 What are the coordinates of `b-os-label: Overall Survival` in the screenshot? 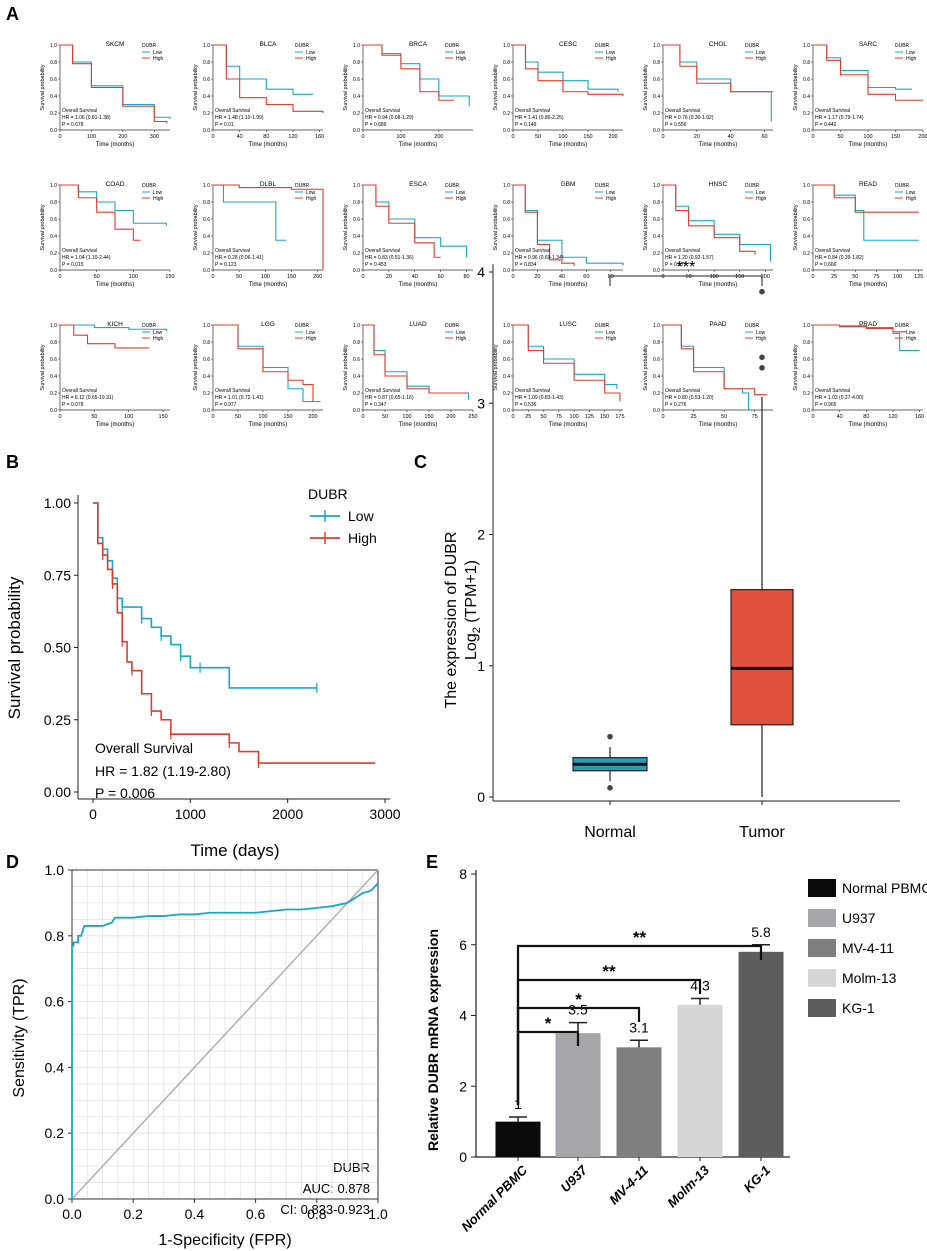 It's located at (144, 748).